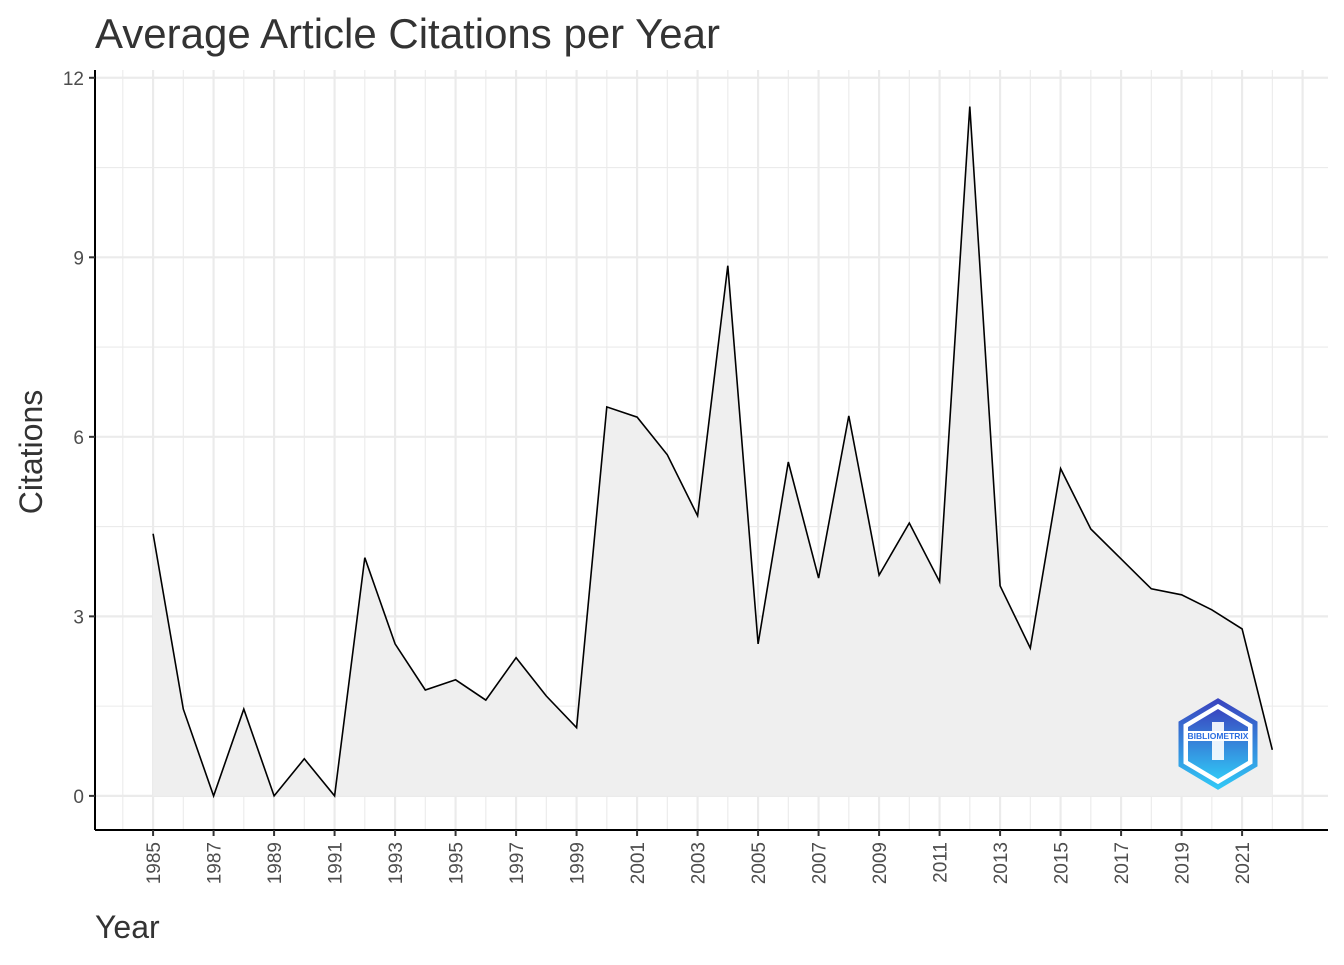 The height and width of the screenshot is (965, 1344). I want to click on x-tick-label: 1997, so click(517, 863).